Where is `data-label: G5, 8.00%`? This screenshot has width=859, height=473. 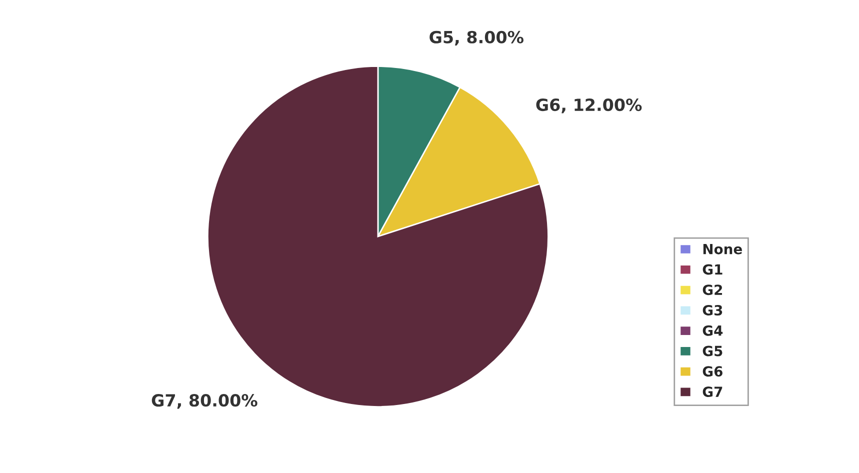 data-label: G5, 8.00% is located at coordinates (477, 38).